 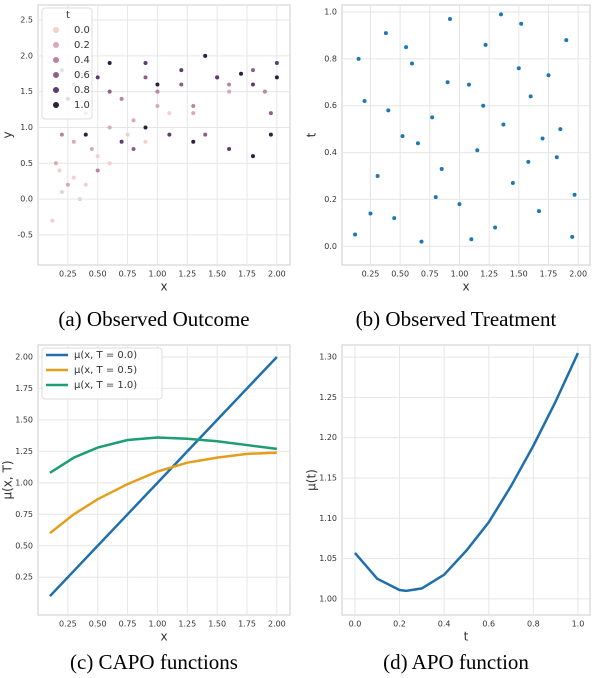 What do you see at coordinates (24, 388) in the screenshot?
I see `y-tick-label: 1.75` at bounding box center [24, 388].